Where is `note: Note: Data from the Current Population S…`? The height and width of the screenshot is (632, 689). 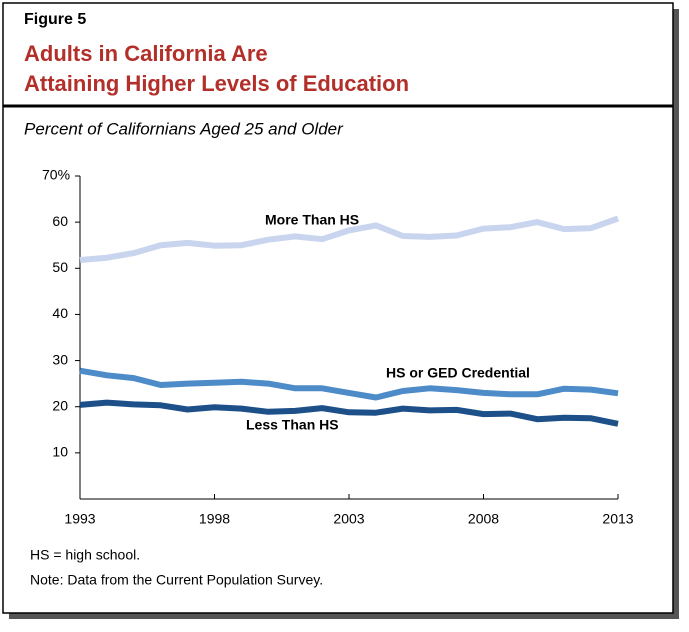
note: Note: Data from the Current Population S… is located at coordinates (176, 580).